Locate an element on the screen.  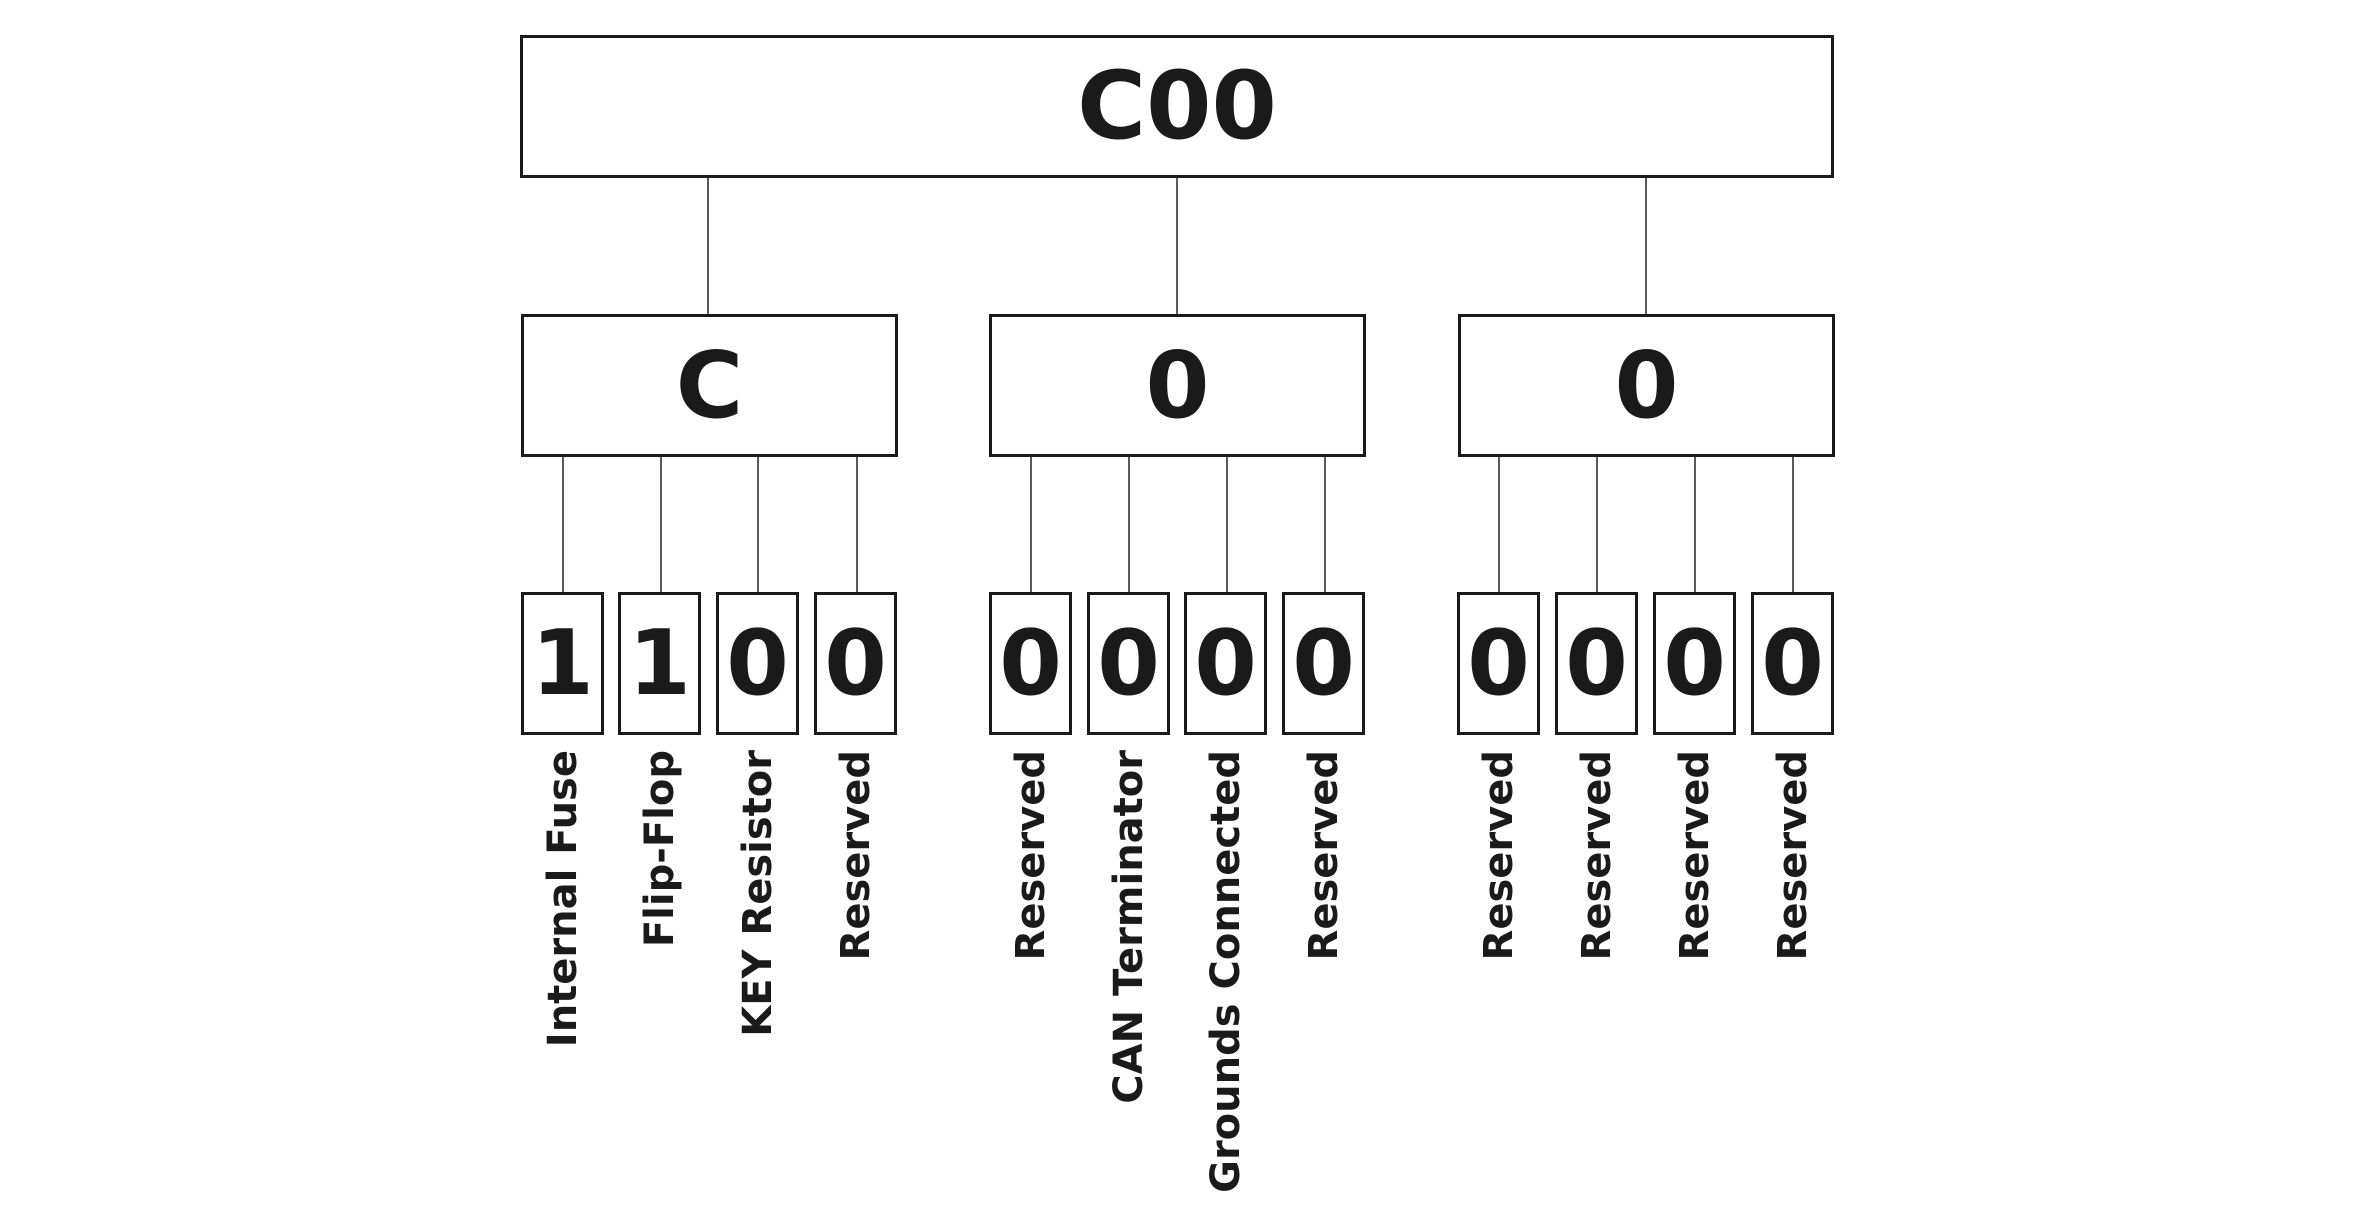
bit-label: Grounds Connected is located at coordinates (1226, 971).